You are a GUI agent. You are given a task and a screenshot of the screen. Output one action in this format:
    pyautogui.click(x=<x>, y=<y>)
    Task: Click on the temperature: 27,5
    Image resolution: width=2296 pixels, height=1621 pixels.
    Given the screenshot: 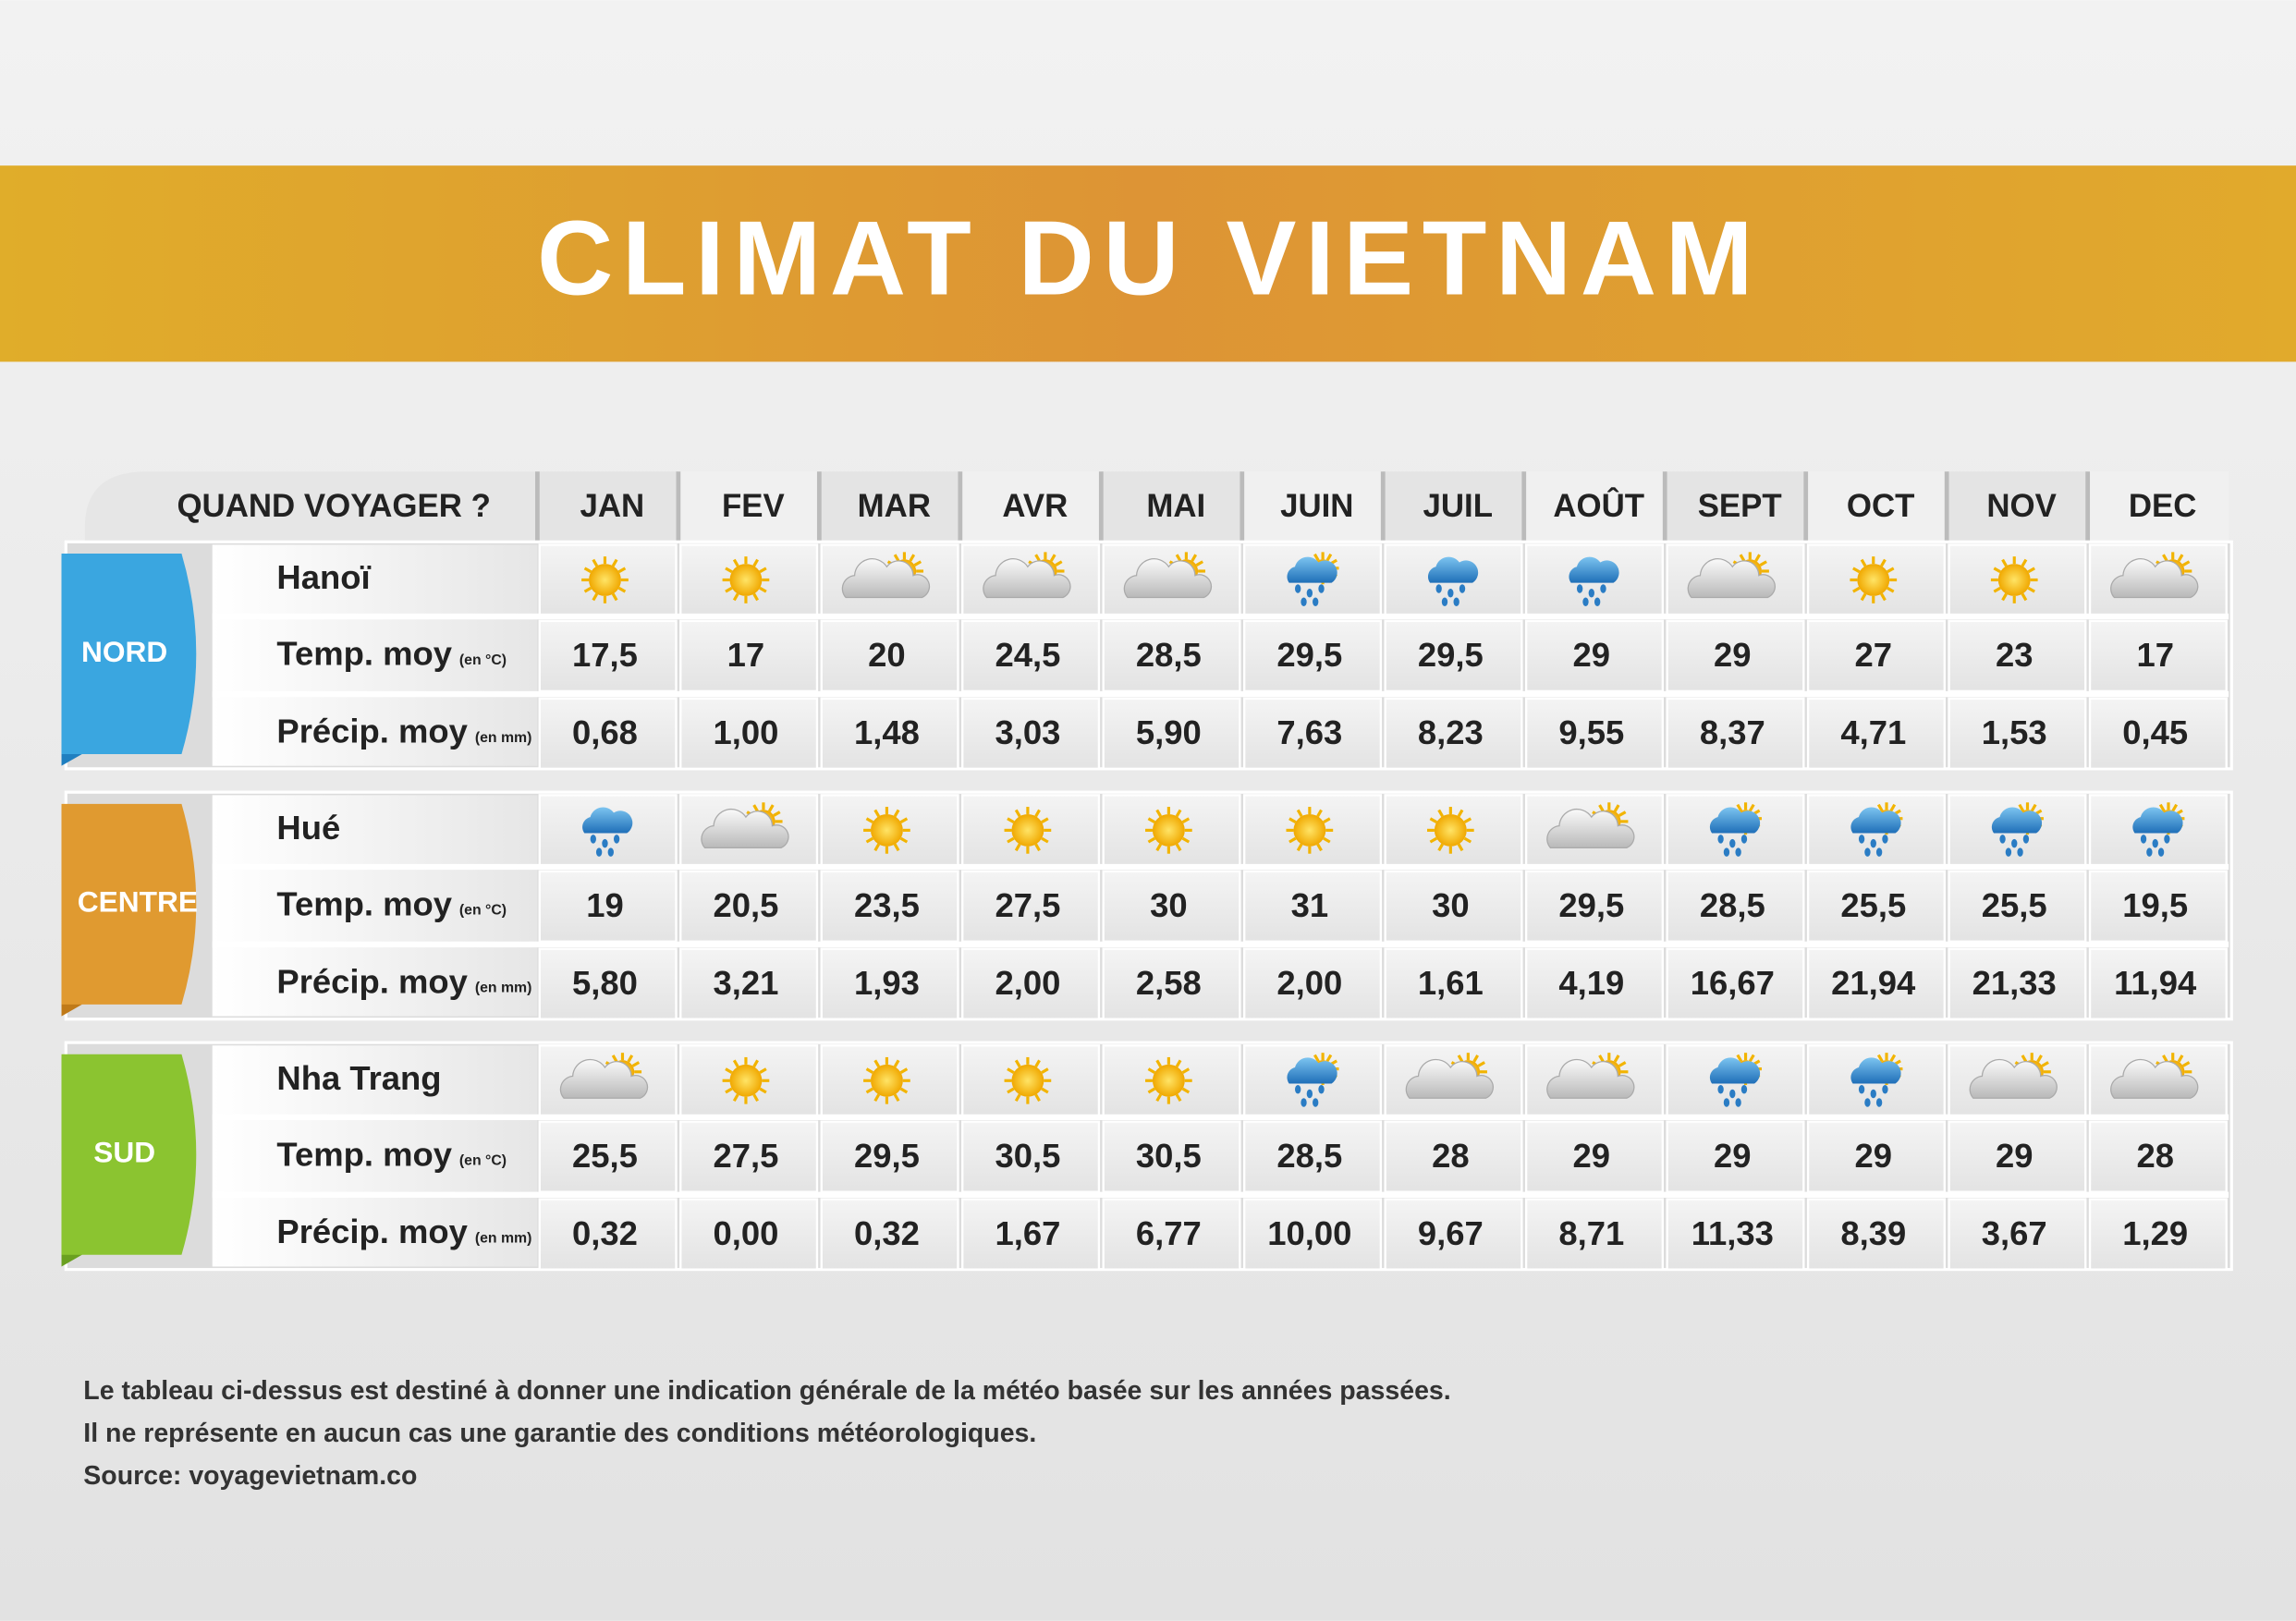 What is the action you would take?
    pyautogui.click(x=1027, y=905)
    